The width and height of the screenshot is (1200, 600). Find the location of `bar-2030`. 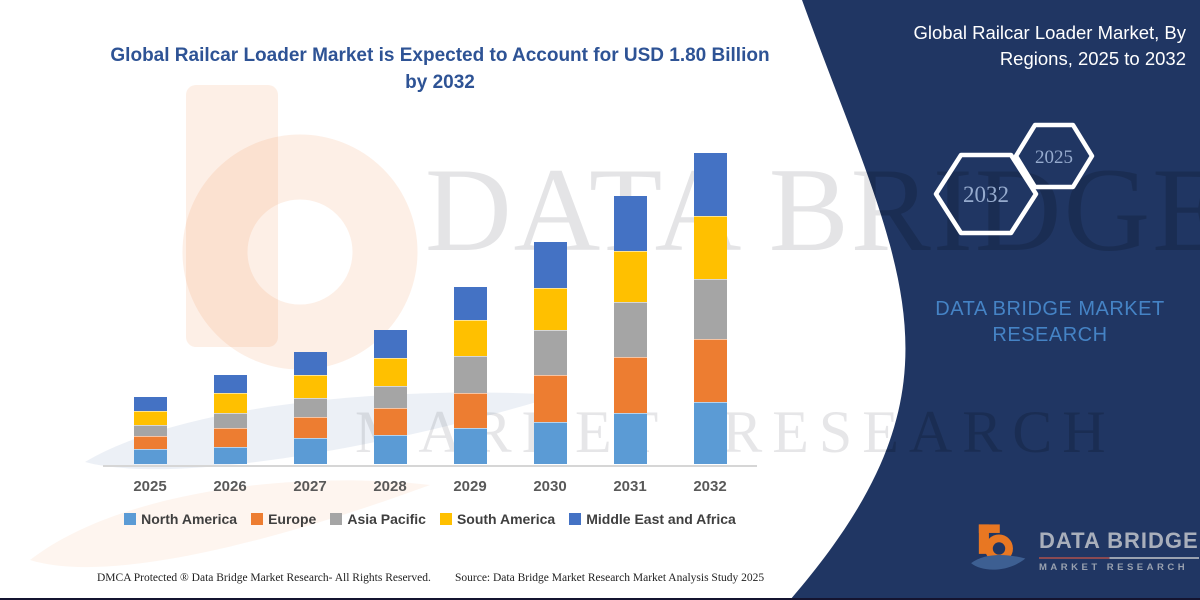

bar-2030 is located at coordinates (550, 352).